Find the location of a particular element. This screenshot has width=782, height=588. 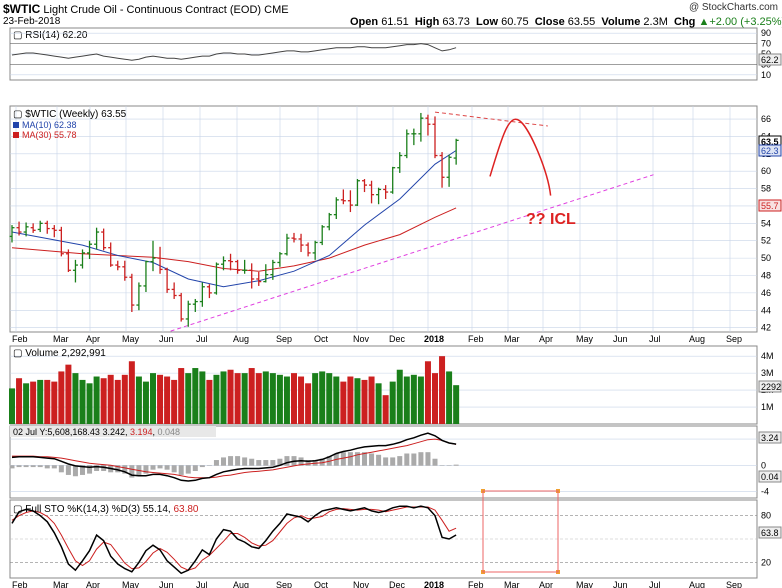

price-tick-label: 42 is located at coordinates (766, 328).